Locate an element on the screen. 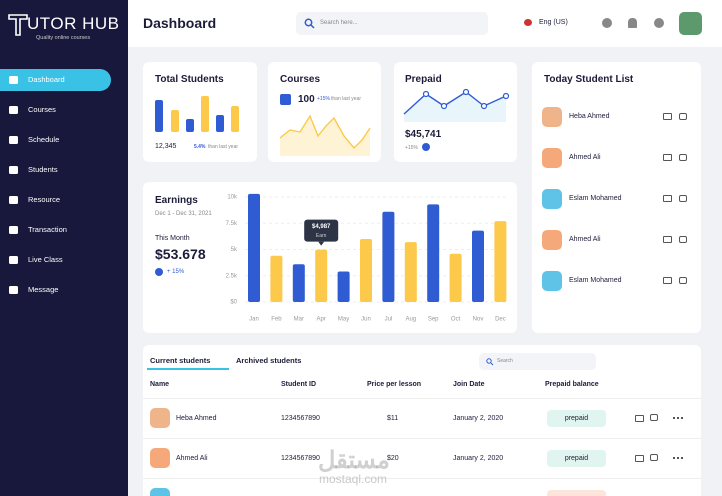  logo: UTOR HUB is located at coordinates (73, 23).